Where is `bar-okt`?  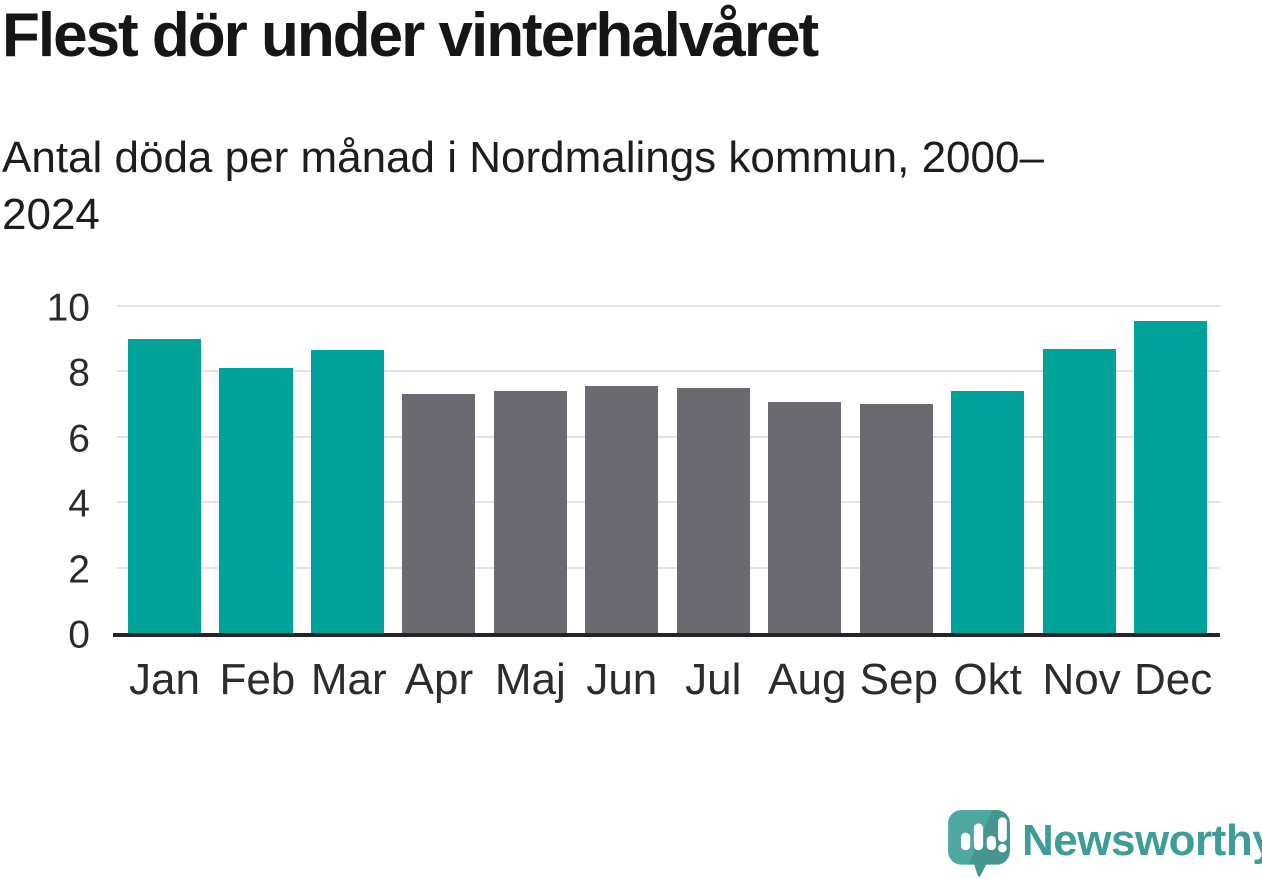 bar-okt is located at coordinates (988, 512).